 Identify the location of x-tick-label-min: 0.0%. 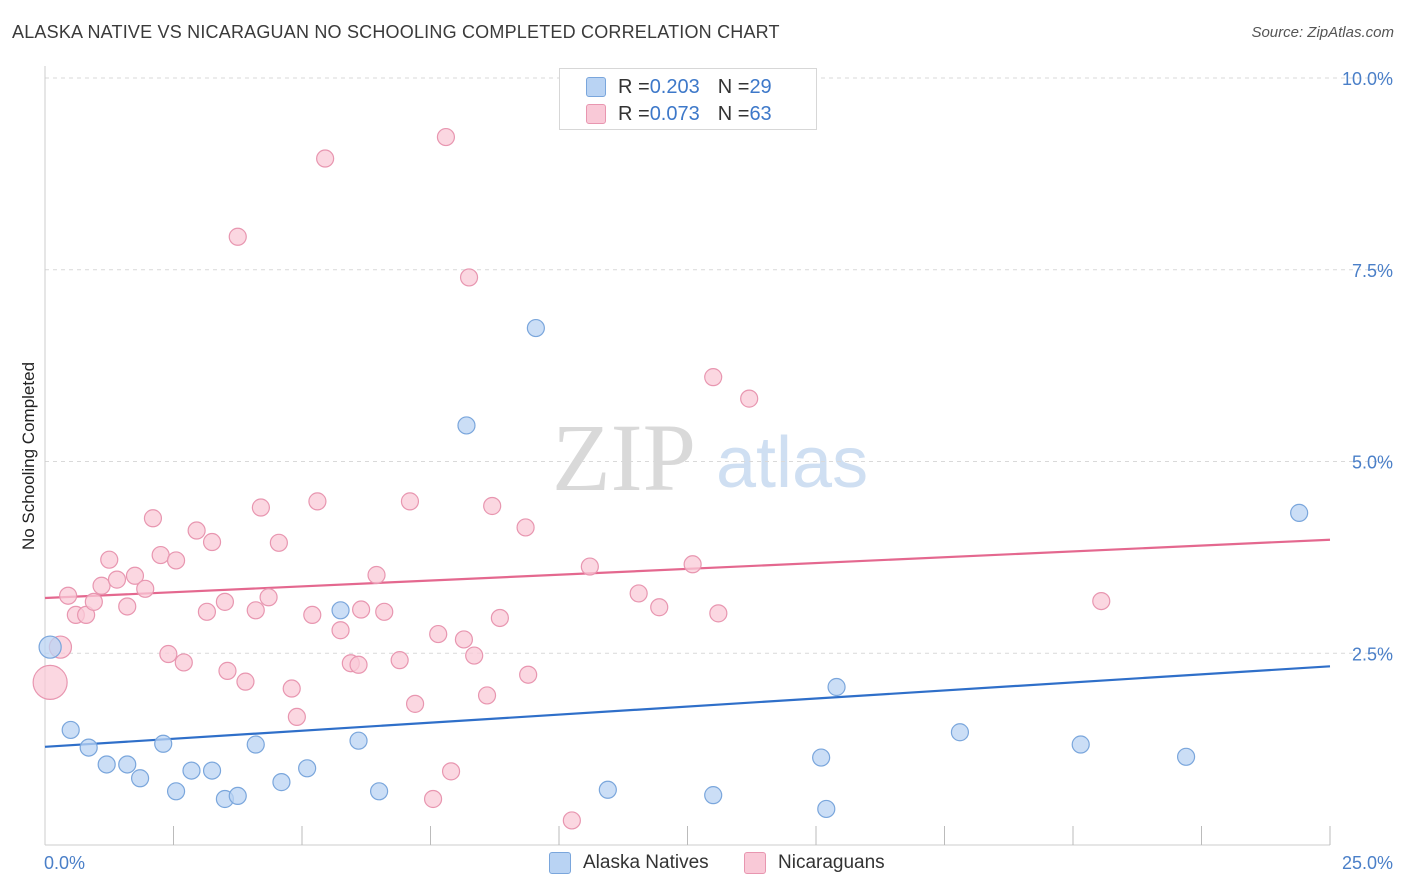
(64, 863).